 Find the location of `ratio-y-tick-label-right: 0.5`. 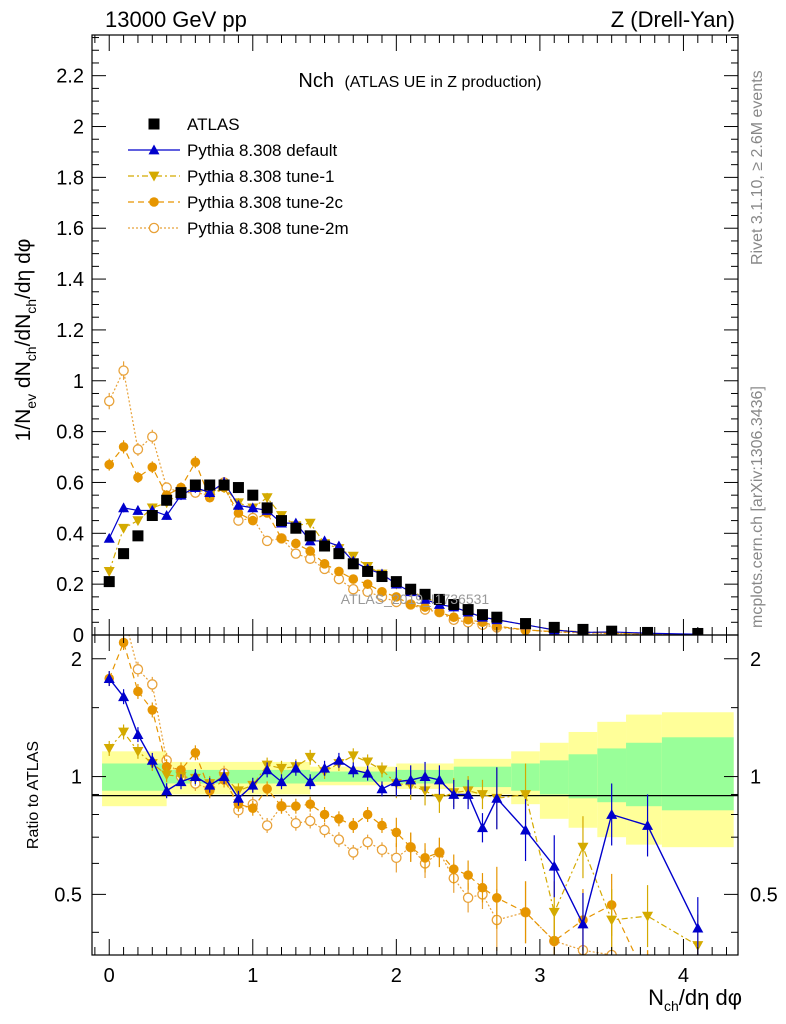

ratio-y-tick-label-right: 0.5 is located at coordinates (764, 895).